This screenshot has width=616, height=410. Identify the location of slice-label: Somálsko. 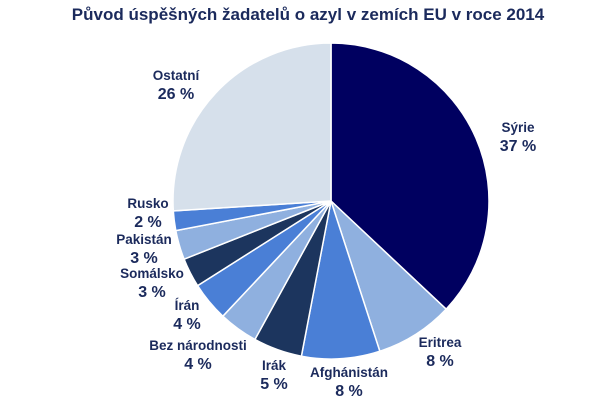
(152, 273).